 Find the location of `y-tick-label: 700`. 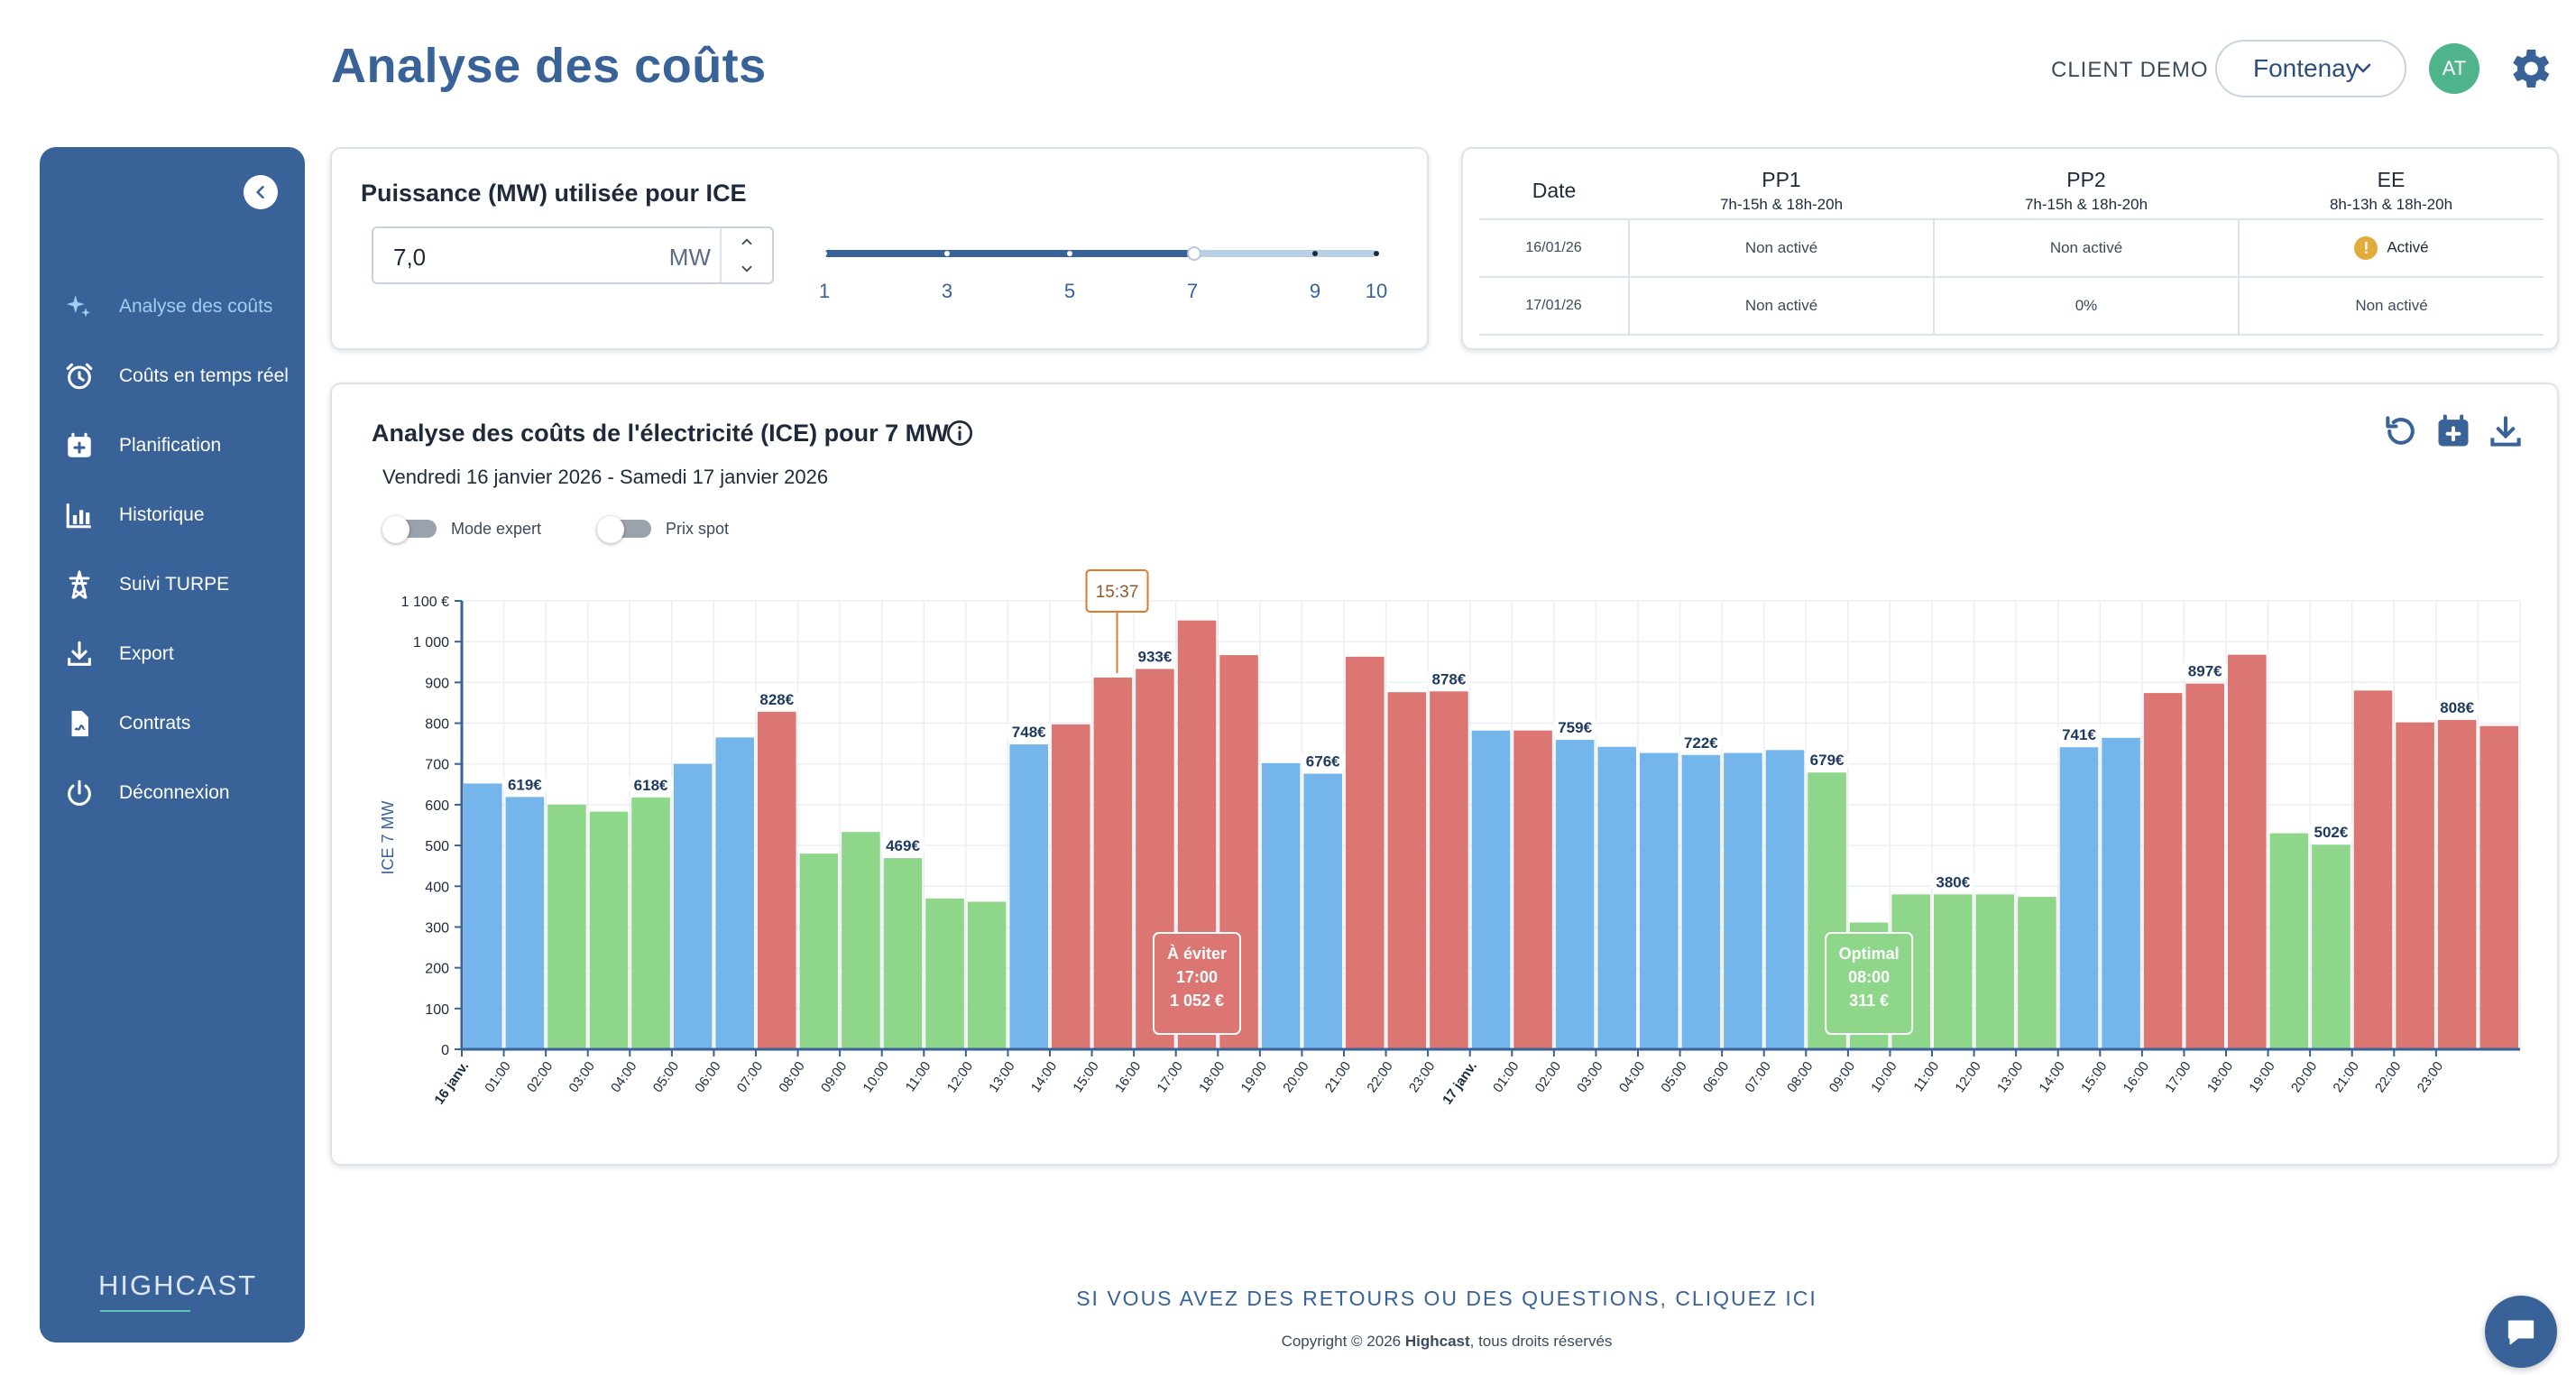

y-tick-label: 700 is located at coordinates (437, 765).